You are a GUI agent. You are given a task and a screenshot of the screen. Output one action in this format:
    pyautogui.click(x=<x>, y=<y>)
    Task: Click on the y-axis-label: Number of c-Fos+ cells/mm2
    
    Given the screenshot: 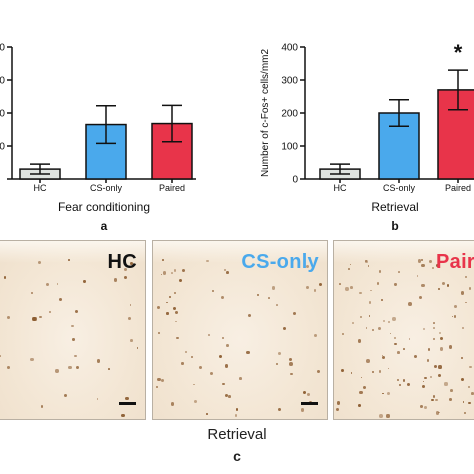 What is the action you would take?
    pyautogui.click(x=265, y=113)
    